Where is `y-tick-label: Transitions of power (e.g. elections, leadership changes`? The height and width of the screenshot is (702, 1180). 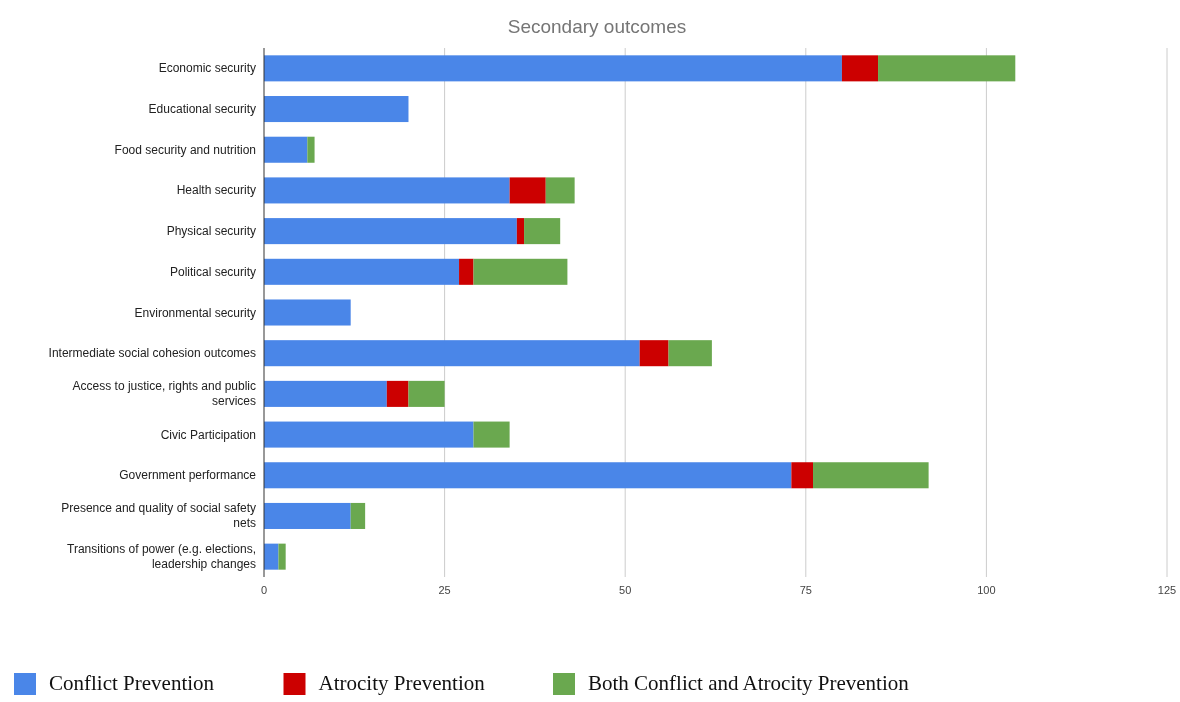 y-tick-label: Transitions of power (e.g. elections, leadership changes is located at coordinates (161, 557).